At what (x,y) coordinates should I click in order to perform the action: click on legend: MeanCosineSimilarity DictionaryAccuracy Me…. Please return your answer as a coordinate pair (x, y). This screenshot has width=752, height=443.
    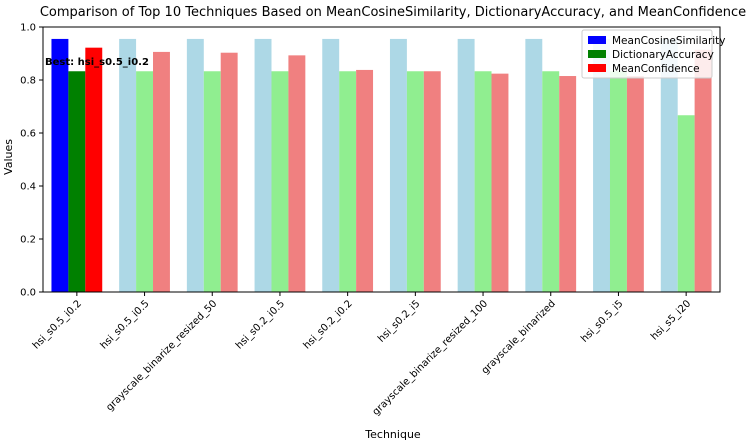
    Looking at the image, I should click on (653, 54).